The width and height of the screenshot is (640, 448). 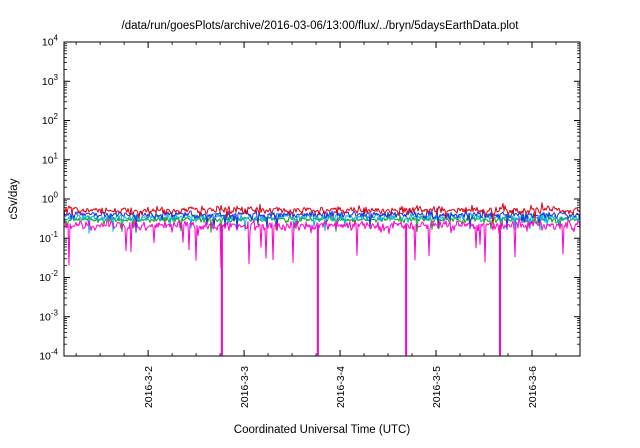 I want to click on y-tick-label: 10⁻³, so click(x=48, y=315).